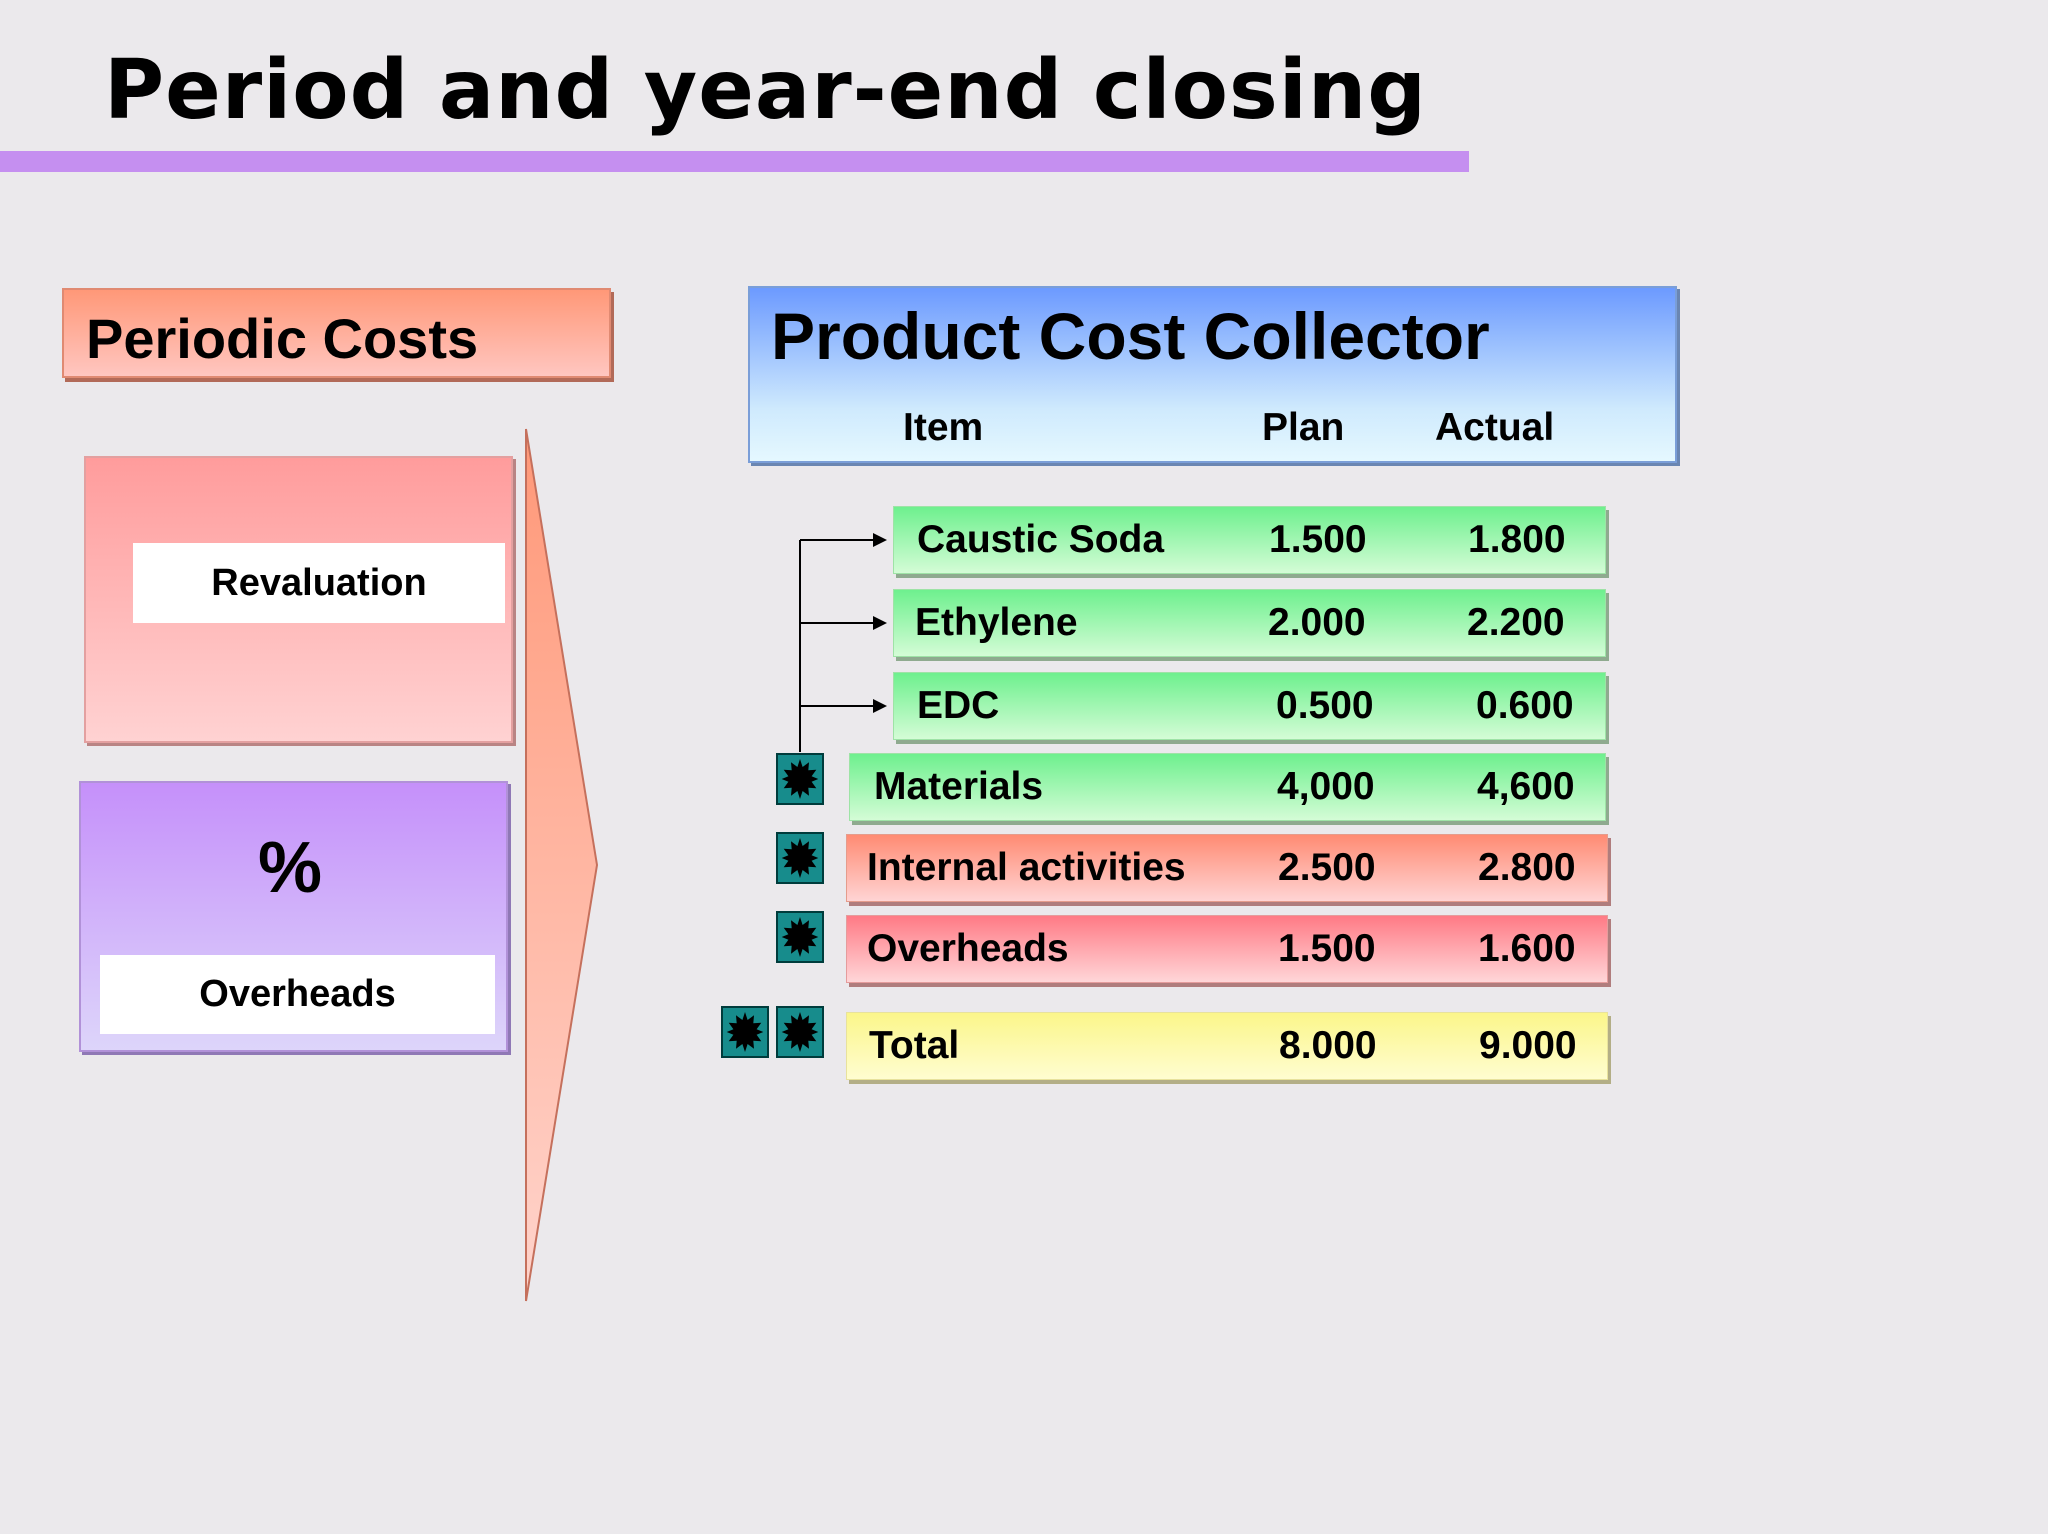 This screenshot has width=2048, height=1534. I want to click on overheads-label: Overheads, so click(297, 994).